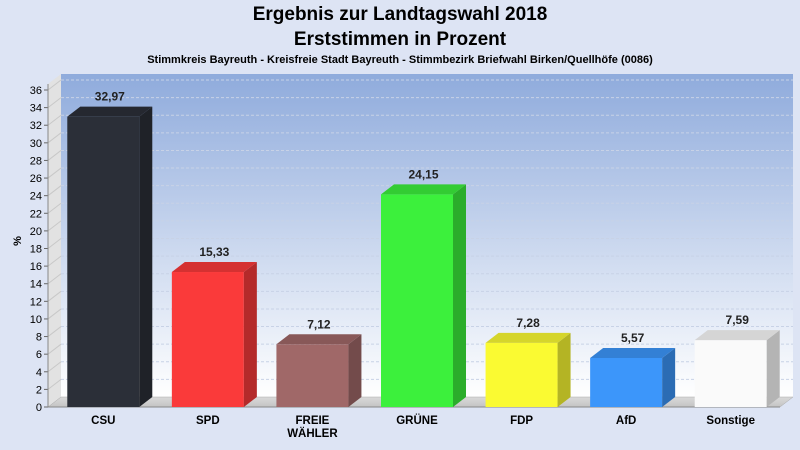  I want to click on x-tick-label: FDP, so click(521, 421).